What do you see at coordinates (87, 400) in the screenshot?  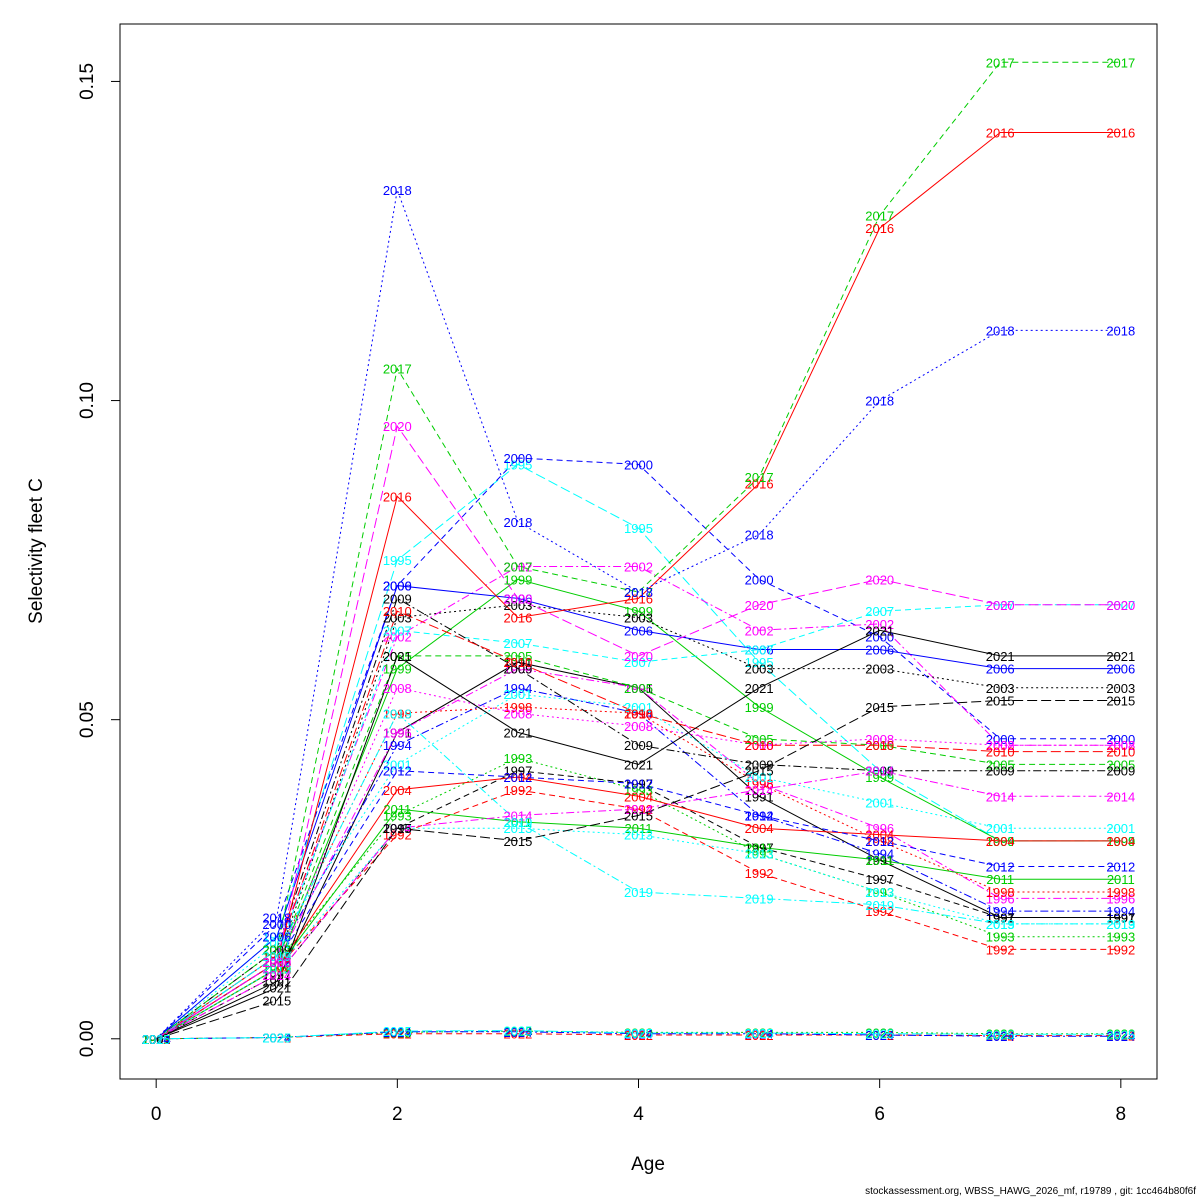 I see `y-tick-label: 0.10` at bounding box center [87, 400].